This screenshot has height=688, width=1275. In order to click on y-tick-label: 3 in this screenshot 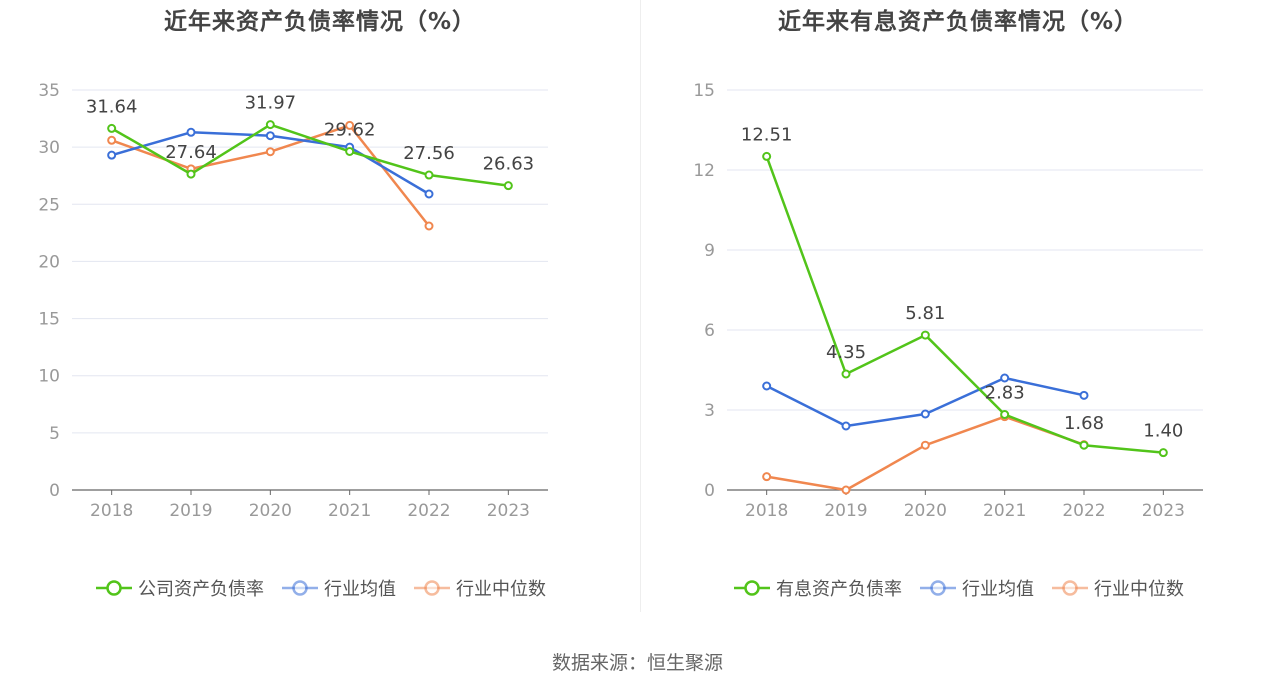, I will do `click(709, 411)`.